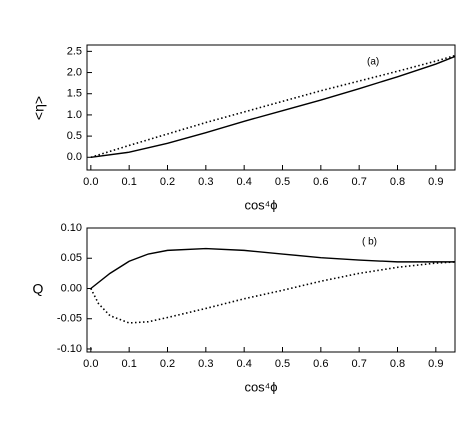 This screenshot has width=474, height=422. Describe the element at coordinates (69, 349) in the screenshot. I see `y-tick-label: -0.10` at that location.